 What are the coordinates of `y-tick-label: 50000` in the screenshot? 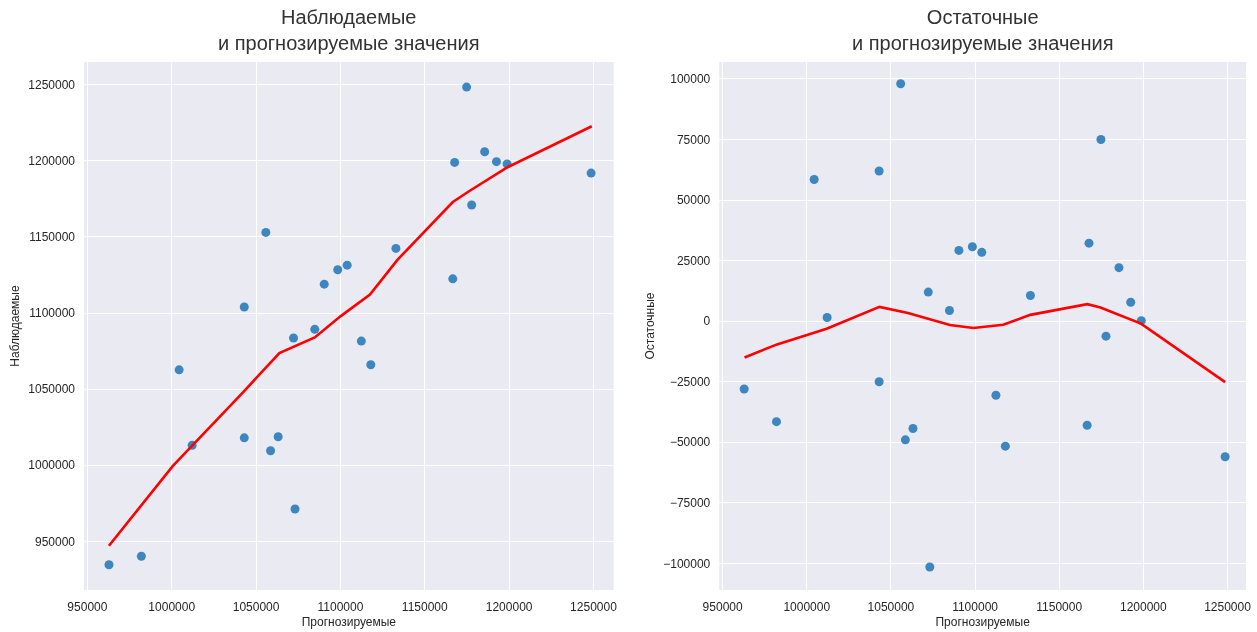 It's located at (693, 200).